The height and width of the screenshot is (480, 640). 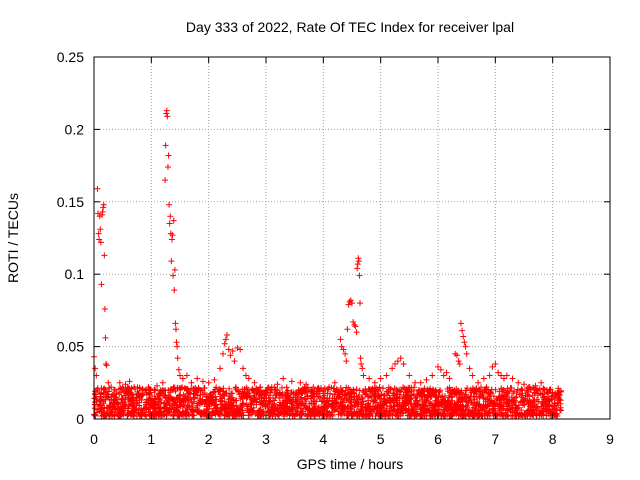 I want to click on y-tick-label: 0.1, so click(x=75, y=274).